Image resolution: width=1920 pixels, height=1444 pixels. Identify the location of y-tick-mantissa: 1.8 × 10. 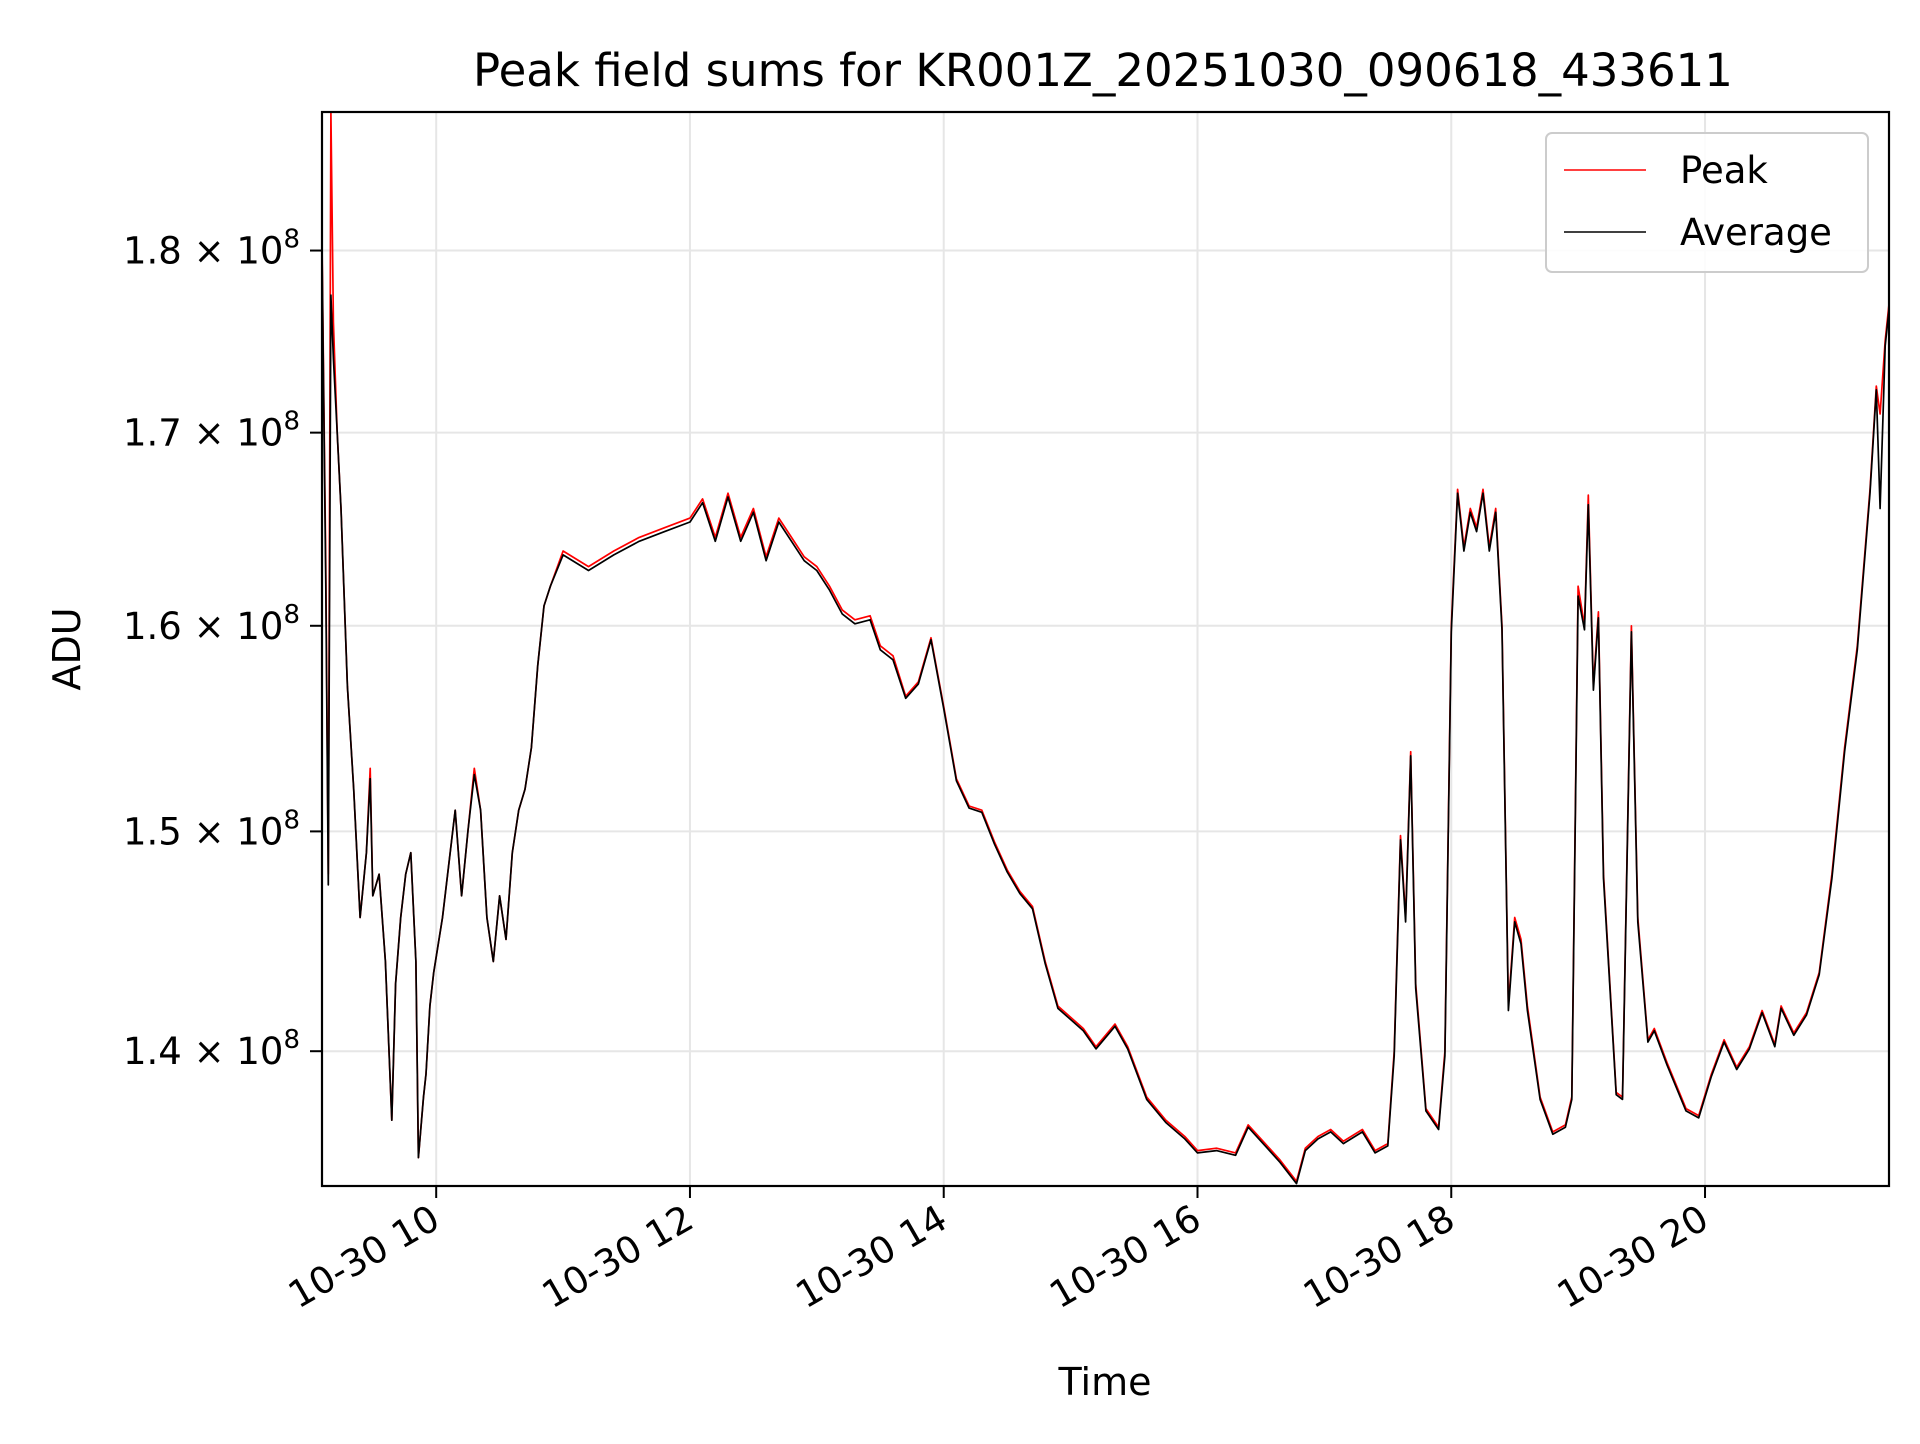
(203, 251).